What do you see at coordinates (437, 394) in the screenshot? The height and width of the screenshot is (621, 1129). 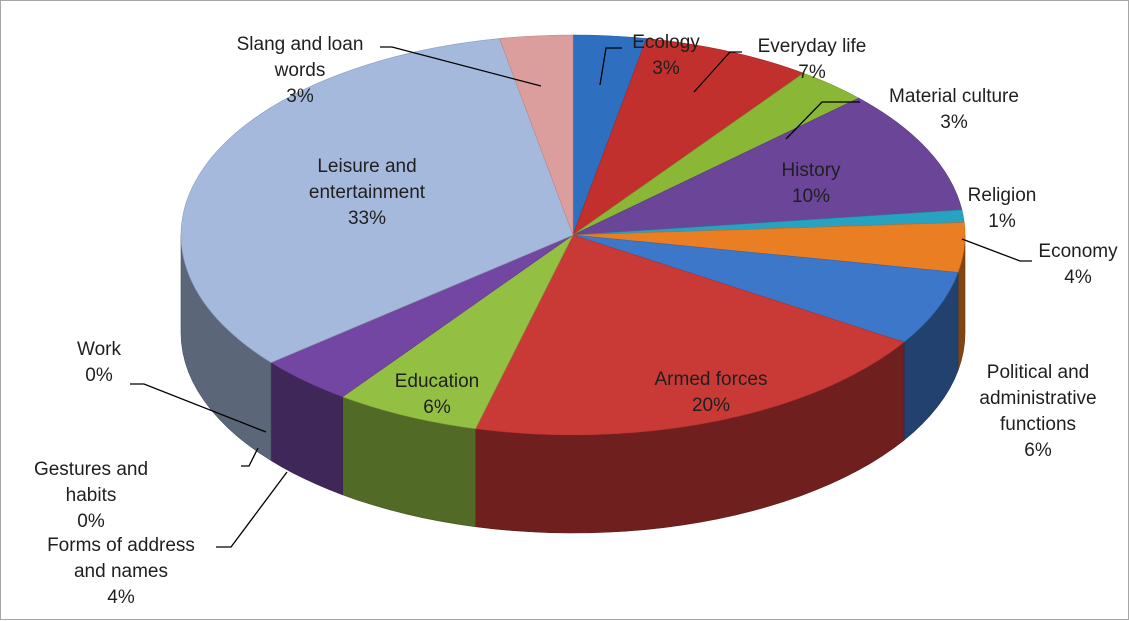 I see `slice-label-education: Education 6%` at bounding box center [437, 394].